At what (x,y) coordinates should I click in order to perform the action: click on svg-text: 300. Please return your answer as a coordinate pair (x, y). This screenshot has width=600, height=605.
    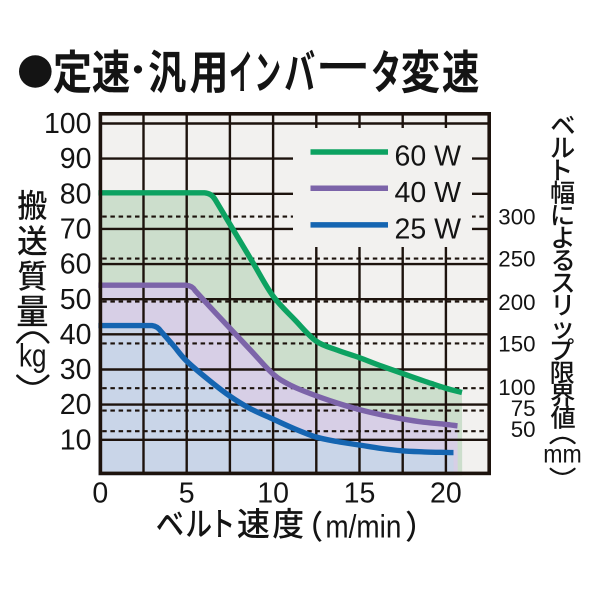
    Looking at the image, I should click on (516, 216).